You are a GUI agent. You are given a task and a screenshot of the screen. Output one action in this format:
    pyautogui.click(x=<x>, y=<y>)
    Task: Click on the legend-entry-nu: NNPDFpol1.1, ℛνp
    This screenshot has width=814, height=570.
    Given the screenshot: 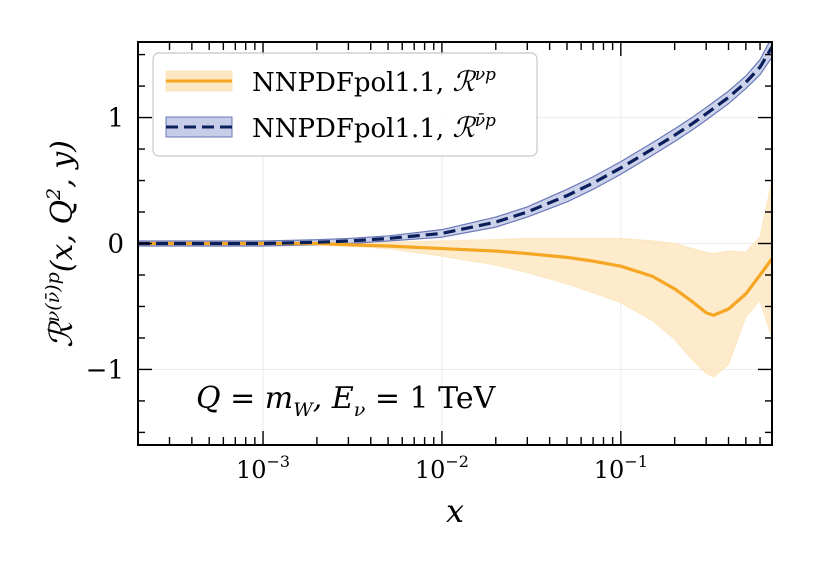 What is the action you would take?
    pyautogui.click(x=330, y=81)
    